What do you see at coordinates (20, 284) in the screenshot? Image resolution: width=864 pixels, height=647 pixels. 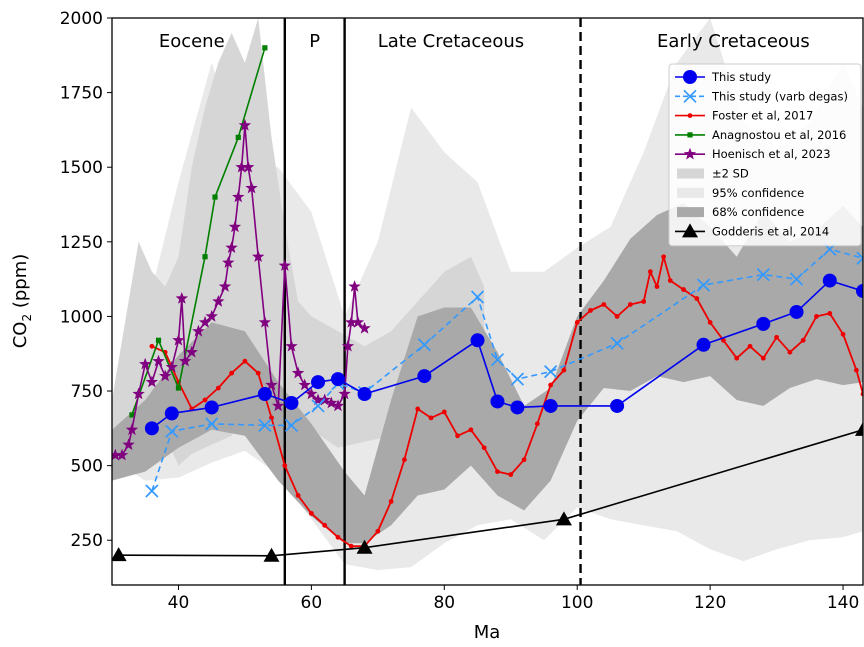 I see `y-axis-title-unit: (ppm)` at bounding box center [20, 284].